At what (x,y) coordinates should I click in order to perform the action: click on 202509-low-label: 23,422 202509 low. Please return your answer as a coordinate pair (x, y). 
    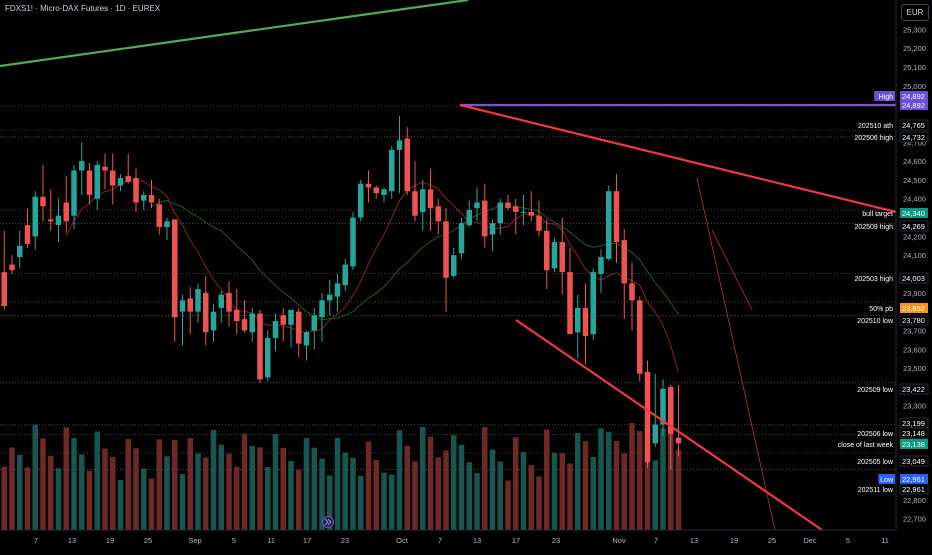
    Looking at the image, I should click on (893, 389).